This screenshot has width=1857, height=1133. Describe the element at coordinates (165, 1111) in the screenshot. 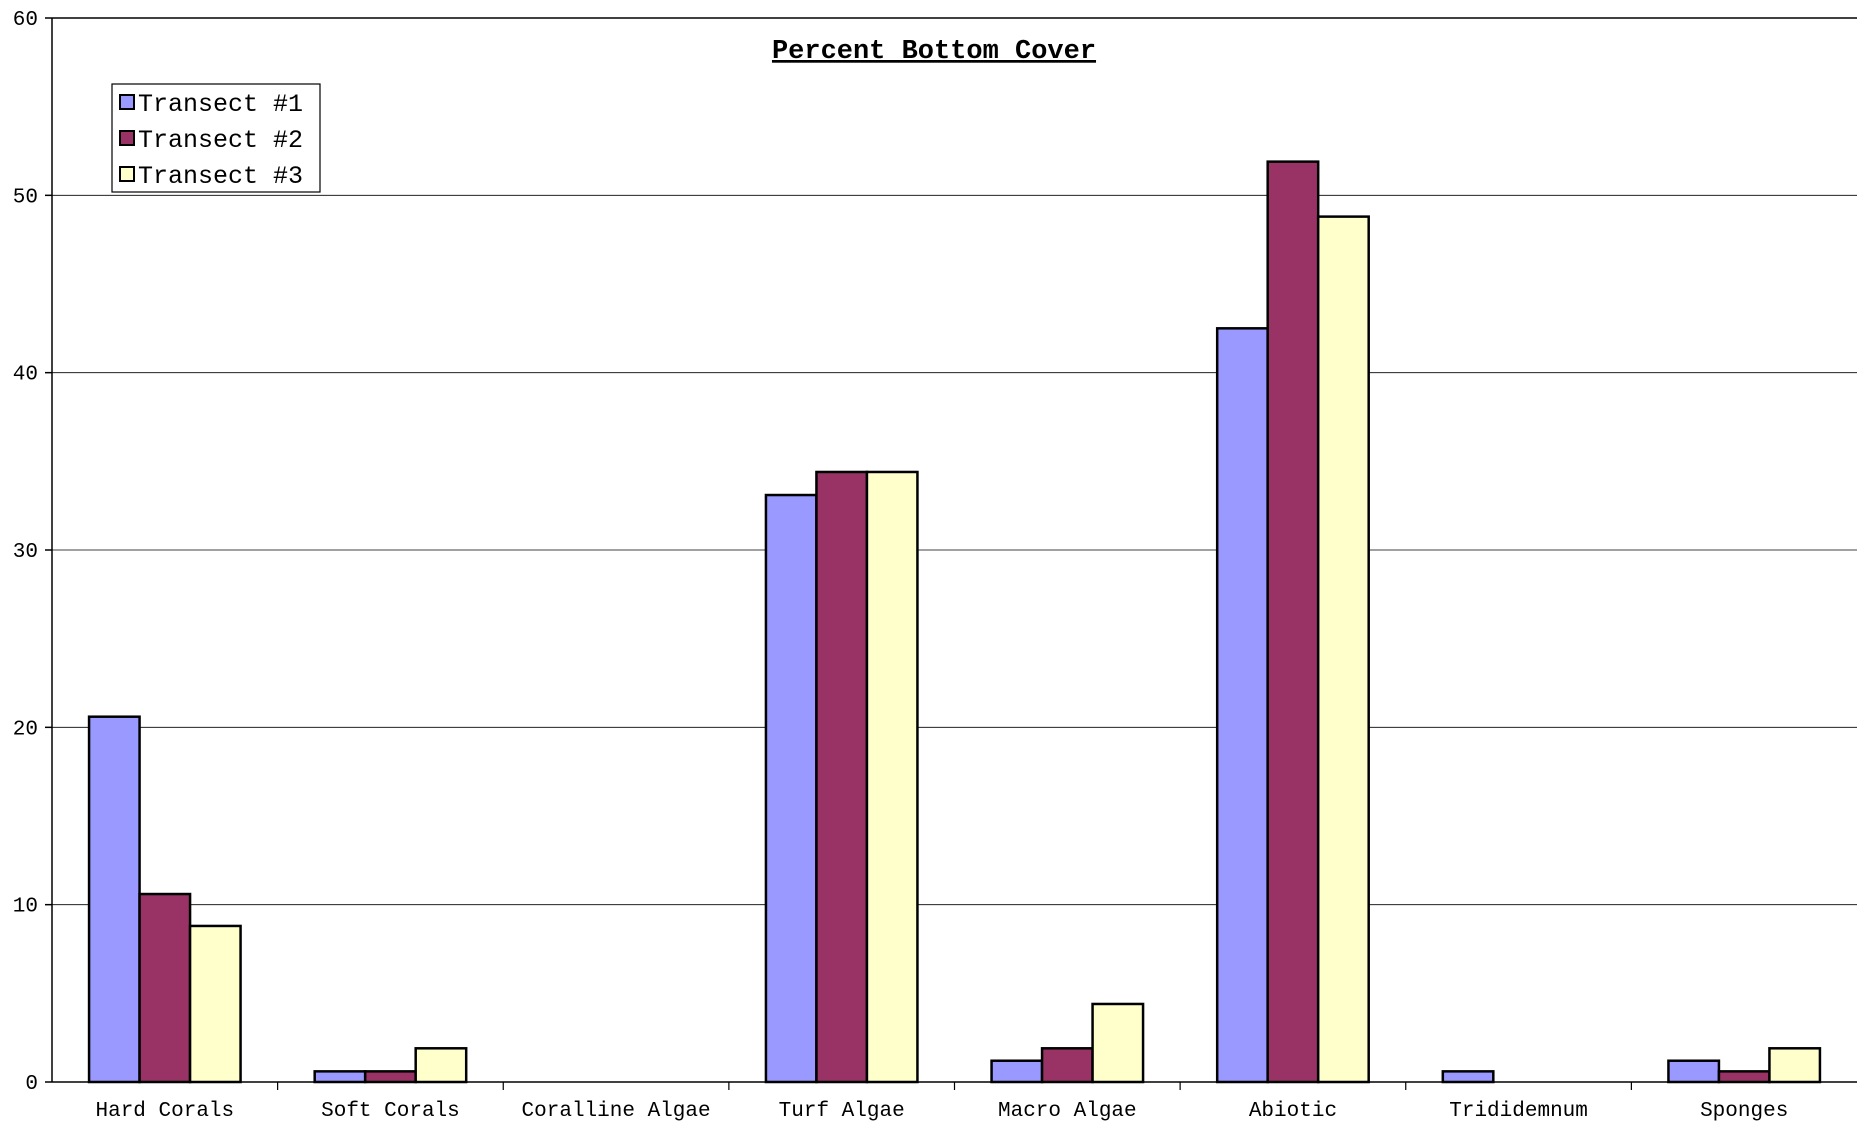

I see `x-category-label: Hard Corals` at that location.